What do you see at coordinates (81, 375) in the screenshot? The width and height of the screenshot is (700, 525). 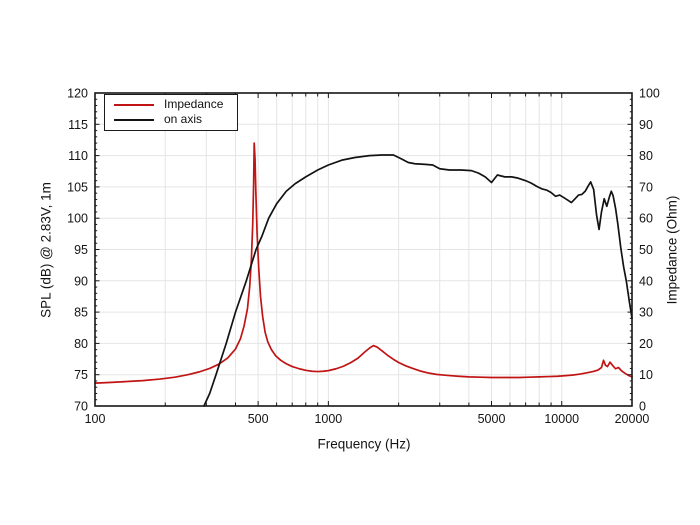 I see `svg-text: 75` at bounding box center [81, 375].